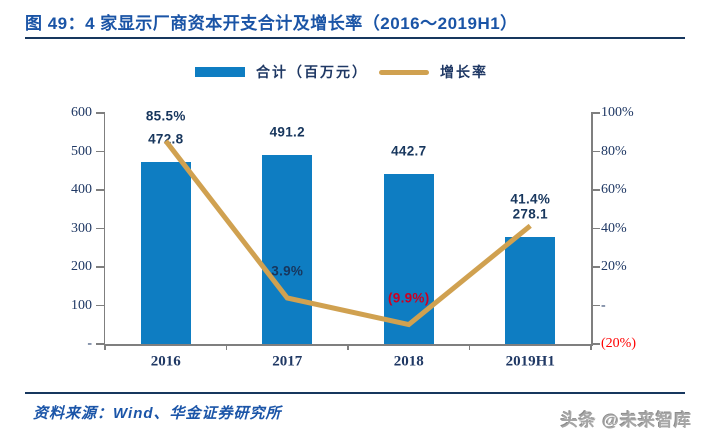  Describe the element at coordinates (81, 266) in the screenshot. I see `y-axis-left-tick-label: 200` at that location.